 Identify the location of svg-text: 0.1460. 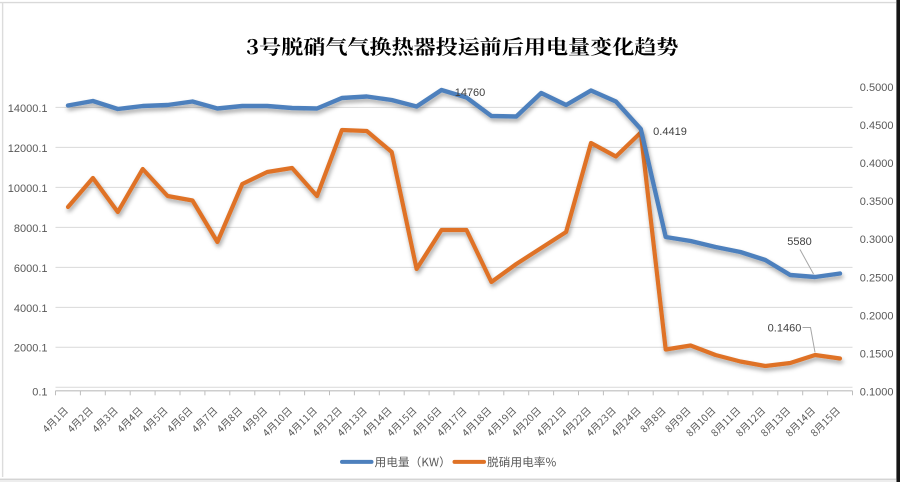
(785, 329).